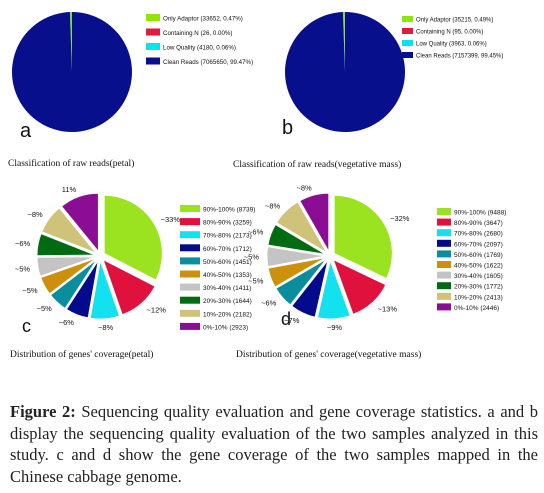 This screenshot has height=493, width=544. What do you see at coordinates (335, 327) in the screenshot?
I see `slice-percent-label: ~9%` at bounding box center [335, 327].